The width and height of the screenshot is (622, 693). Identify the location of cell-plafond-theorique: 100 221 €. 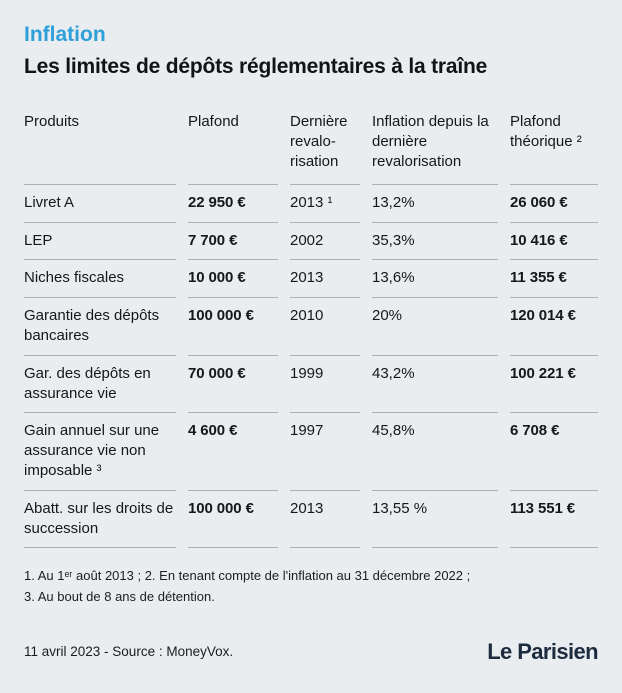
(554, 385).